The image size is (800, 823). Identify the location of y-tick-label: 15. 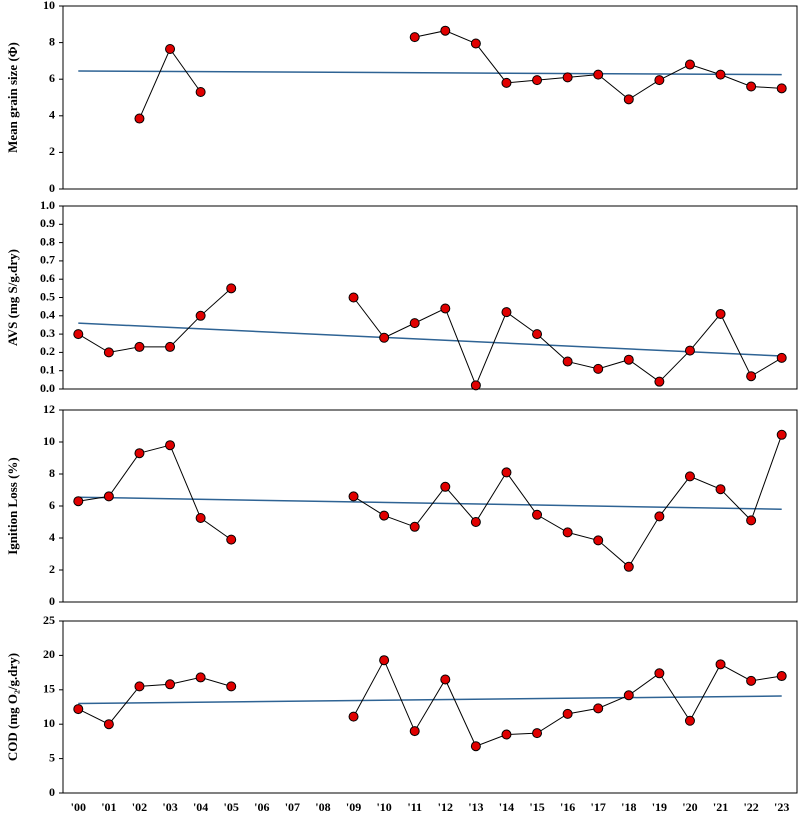
(49, 689).